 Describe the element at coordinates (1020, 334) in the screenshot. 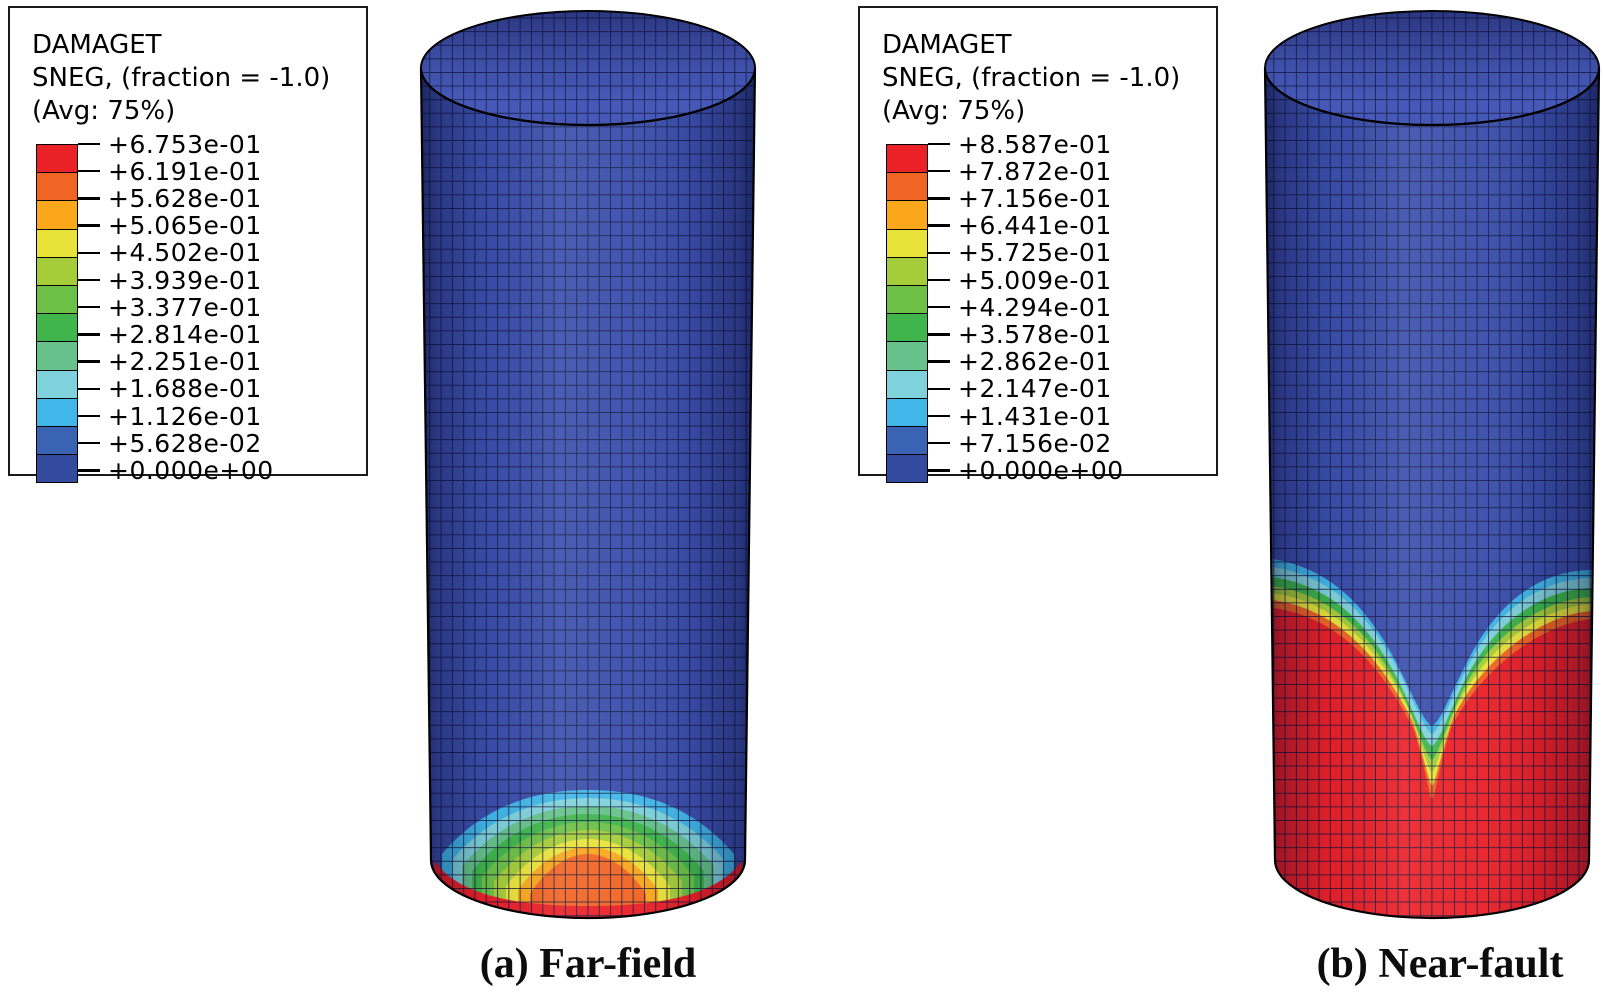

I see `legend-tick-label: +3.578e-01` at that location.